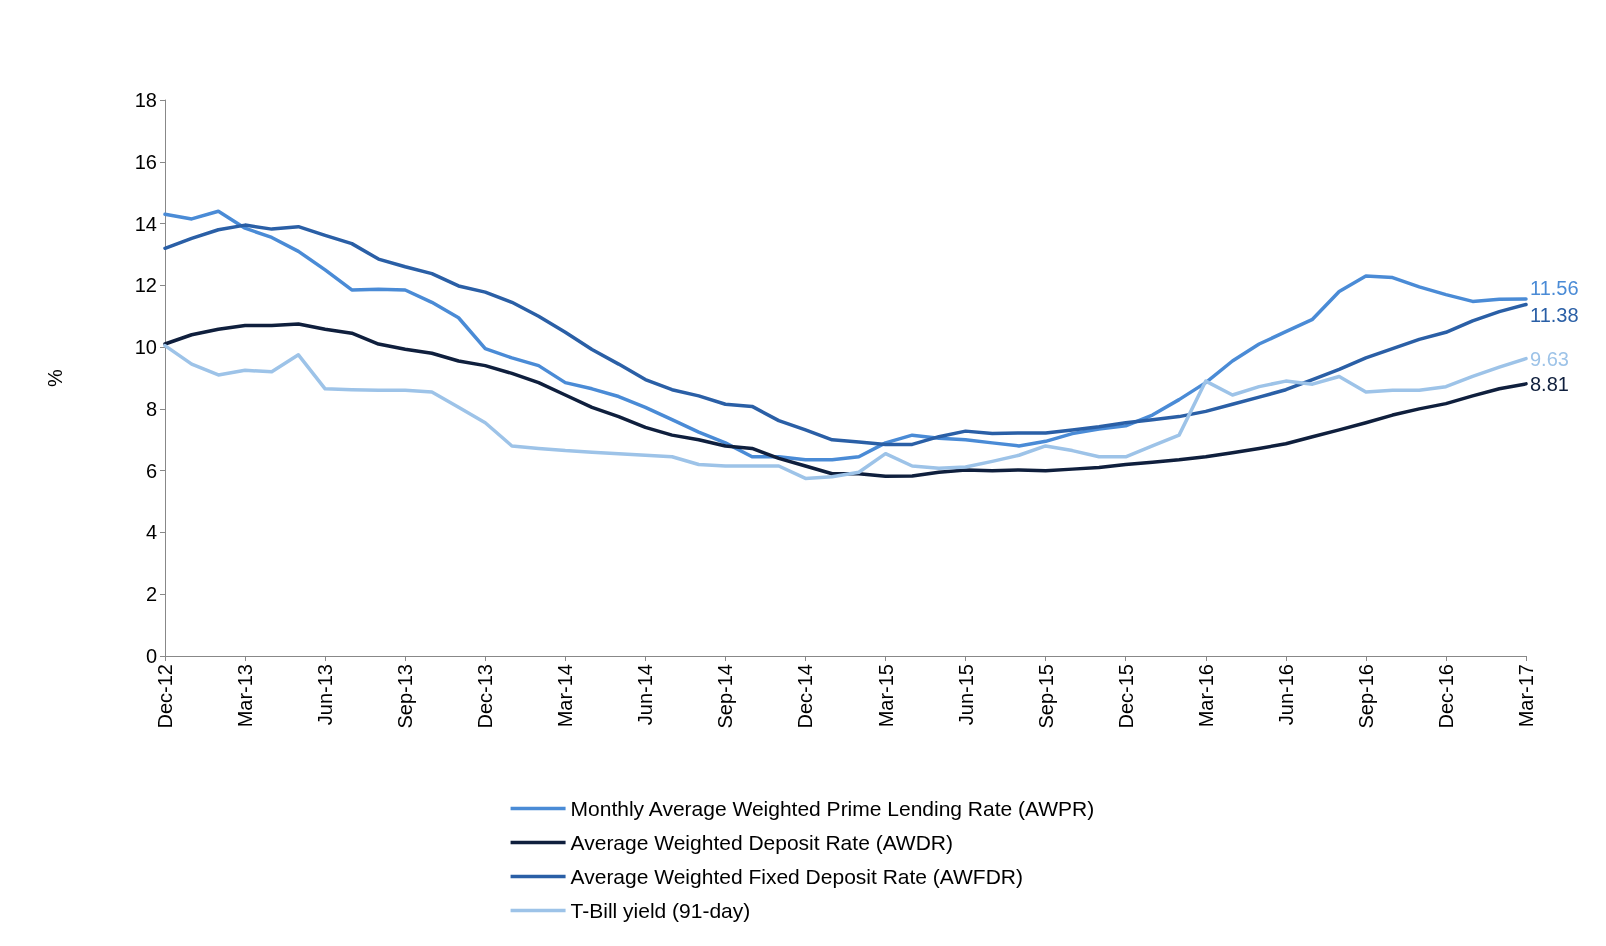 The width and height of the screenshot is (1606, 946). I want to click on y-tick-label: 0, so click(151, 656).